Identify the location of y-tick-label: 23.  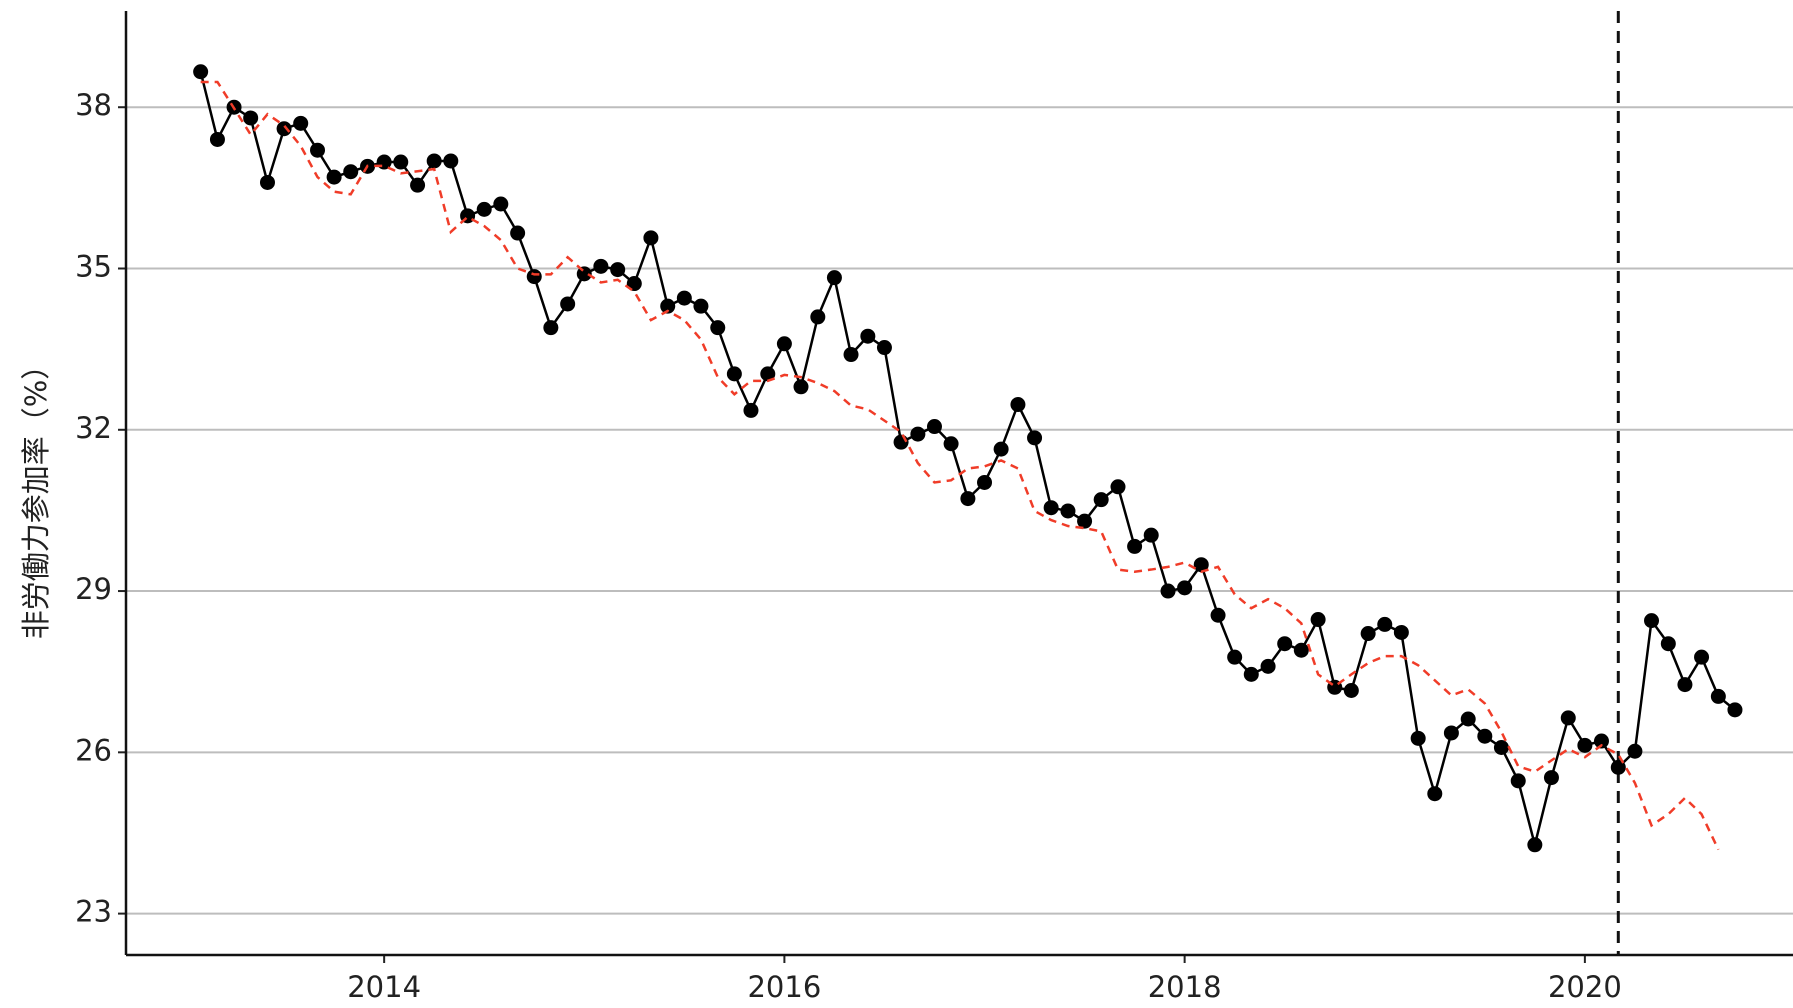
(93, 912).